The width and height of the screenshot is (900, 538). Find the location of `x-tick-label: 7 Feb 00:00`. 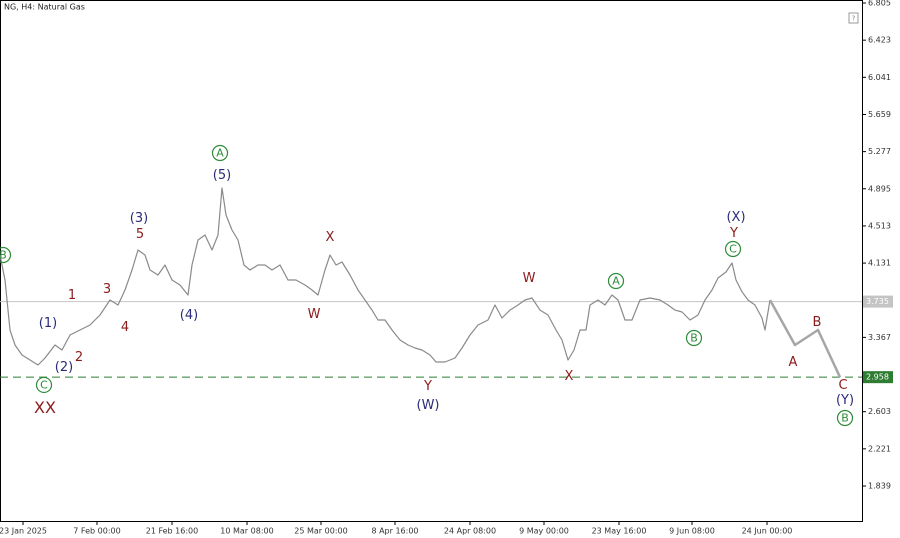

x-tick-label: 7 Feb 00:00 is located at coordinates (96, 531).